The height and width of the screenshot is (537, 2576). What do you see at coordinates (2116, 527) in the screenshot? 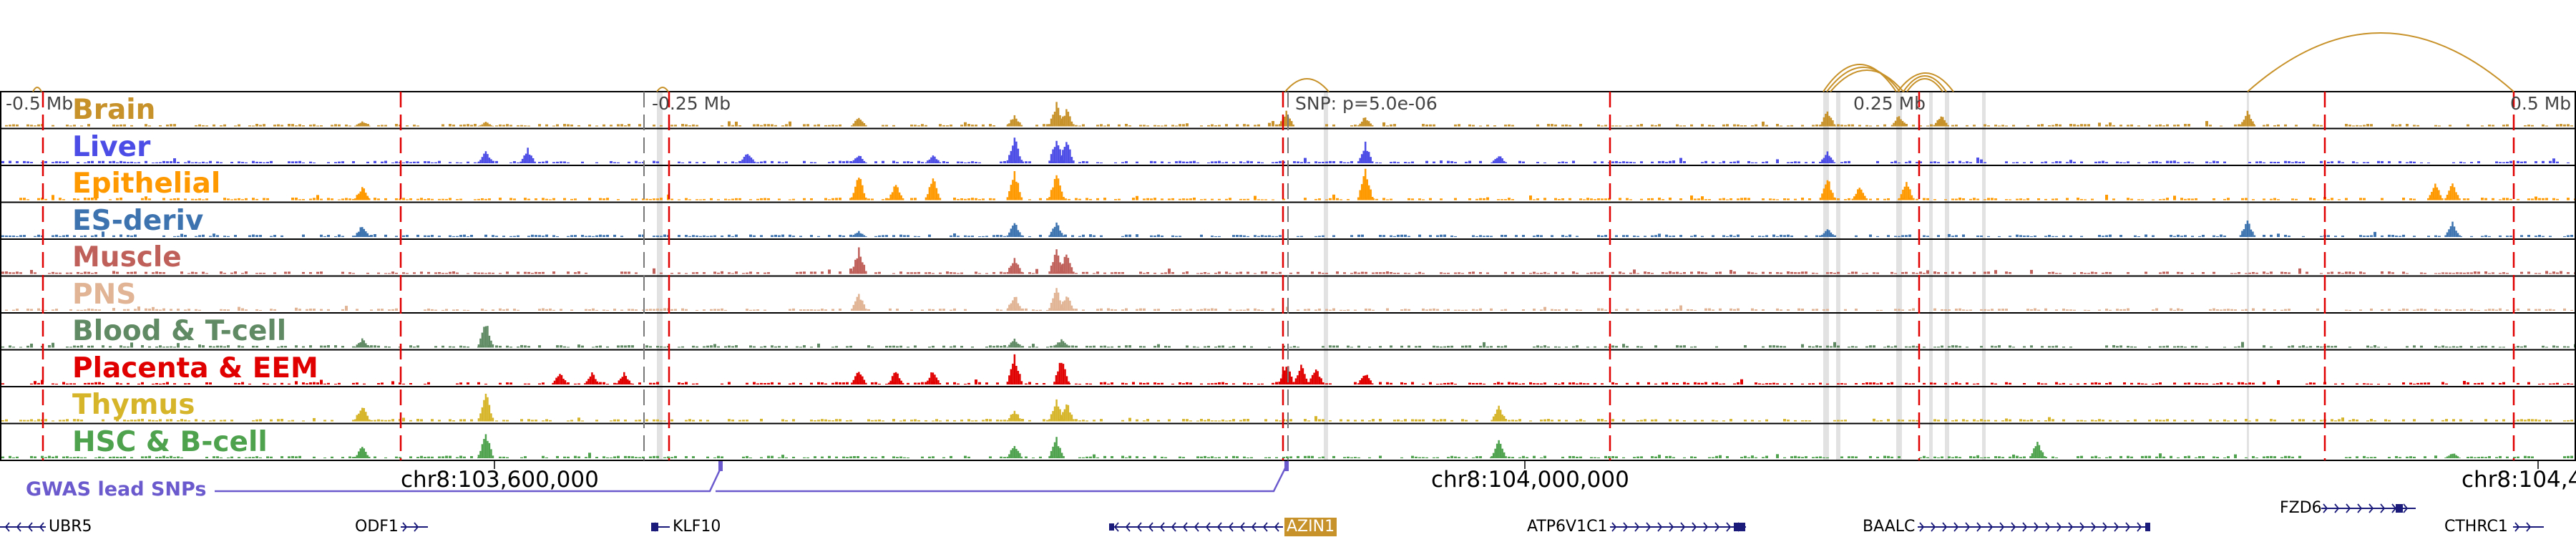
I see `gene-baalc-strand-arrow` at bounding box center [2116, 527].